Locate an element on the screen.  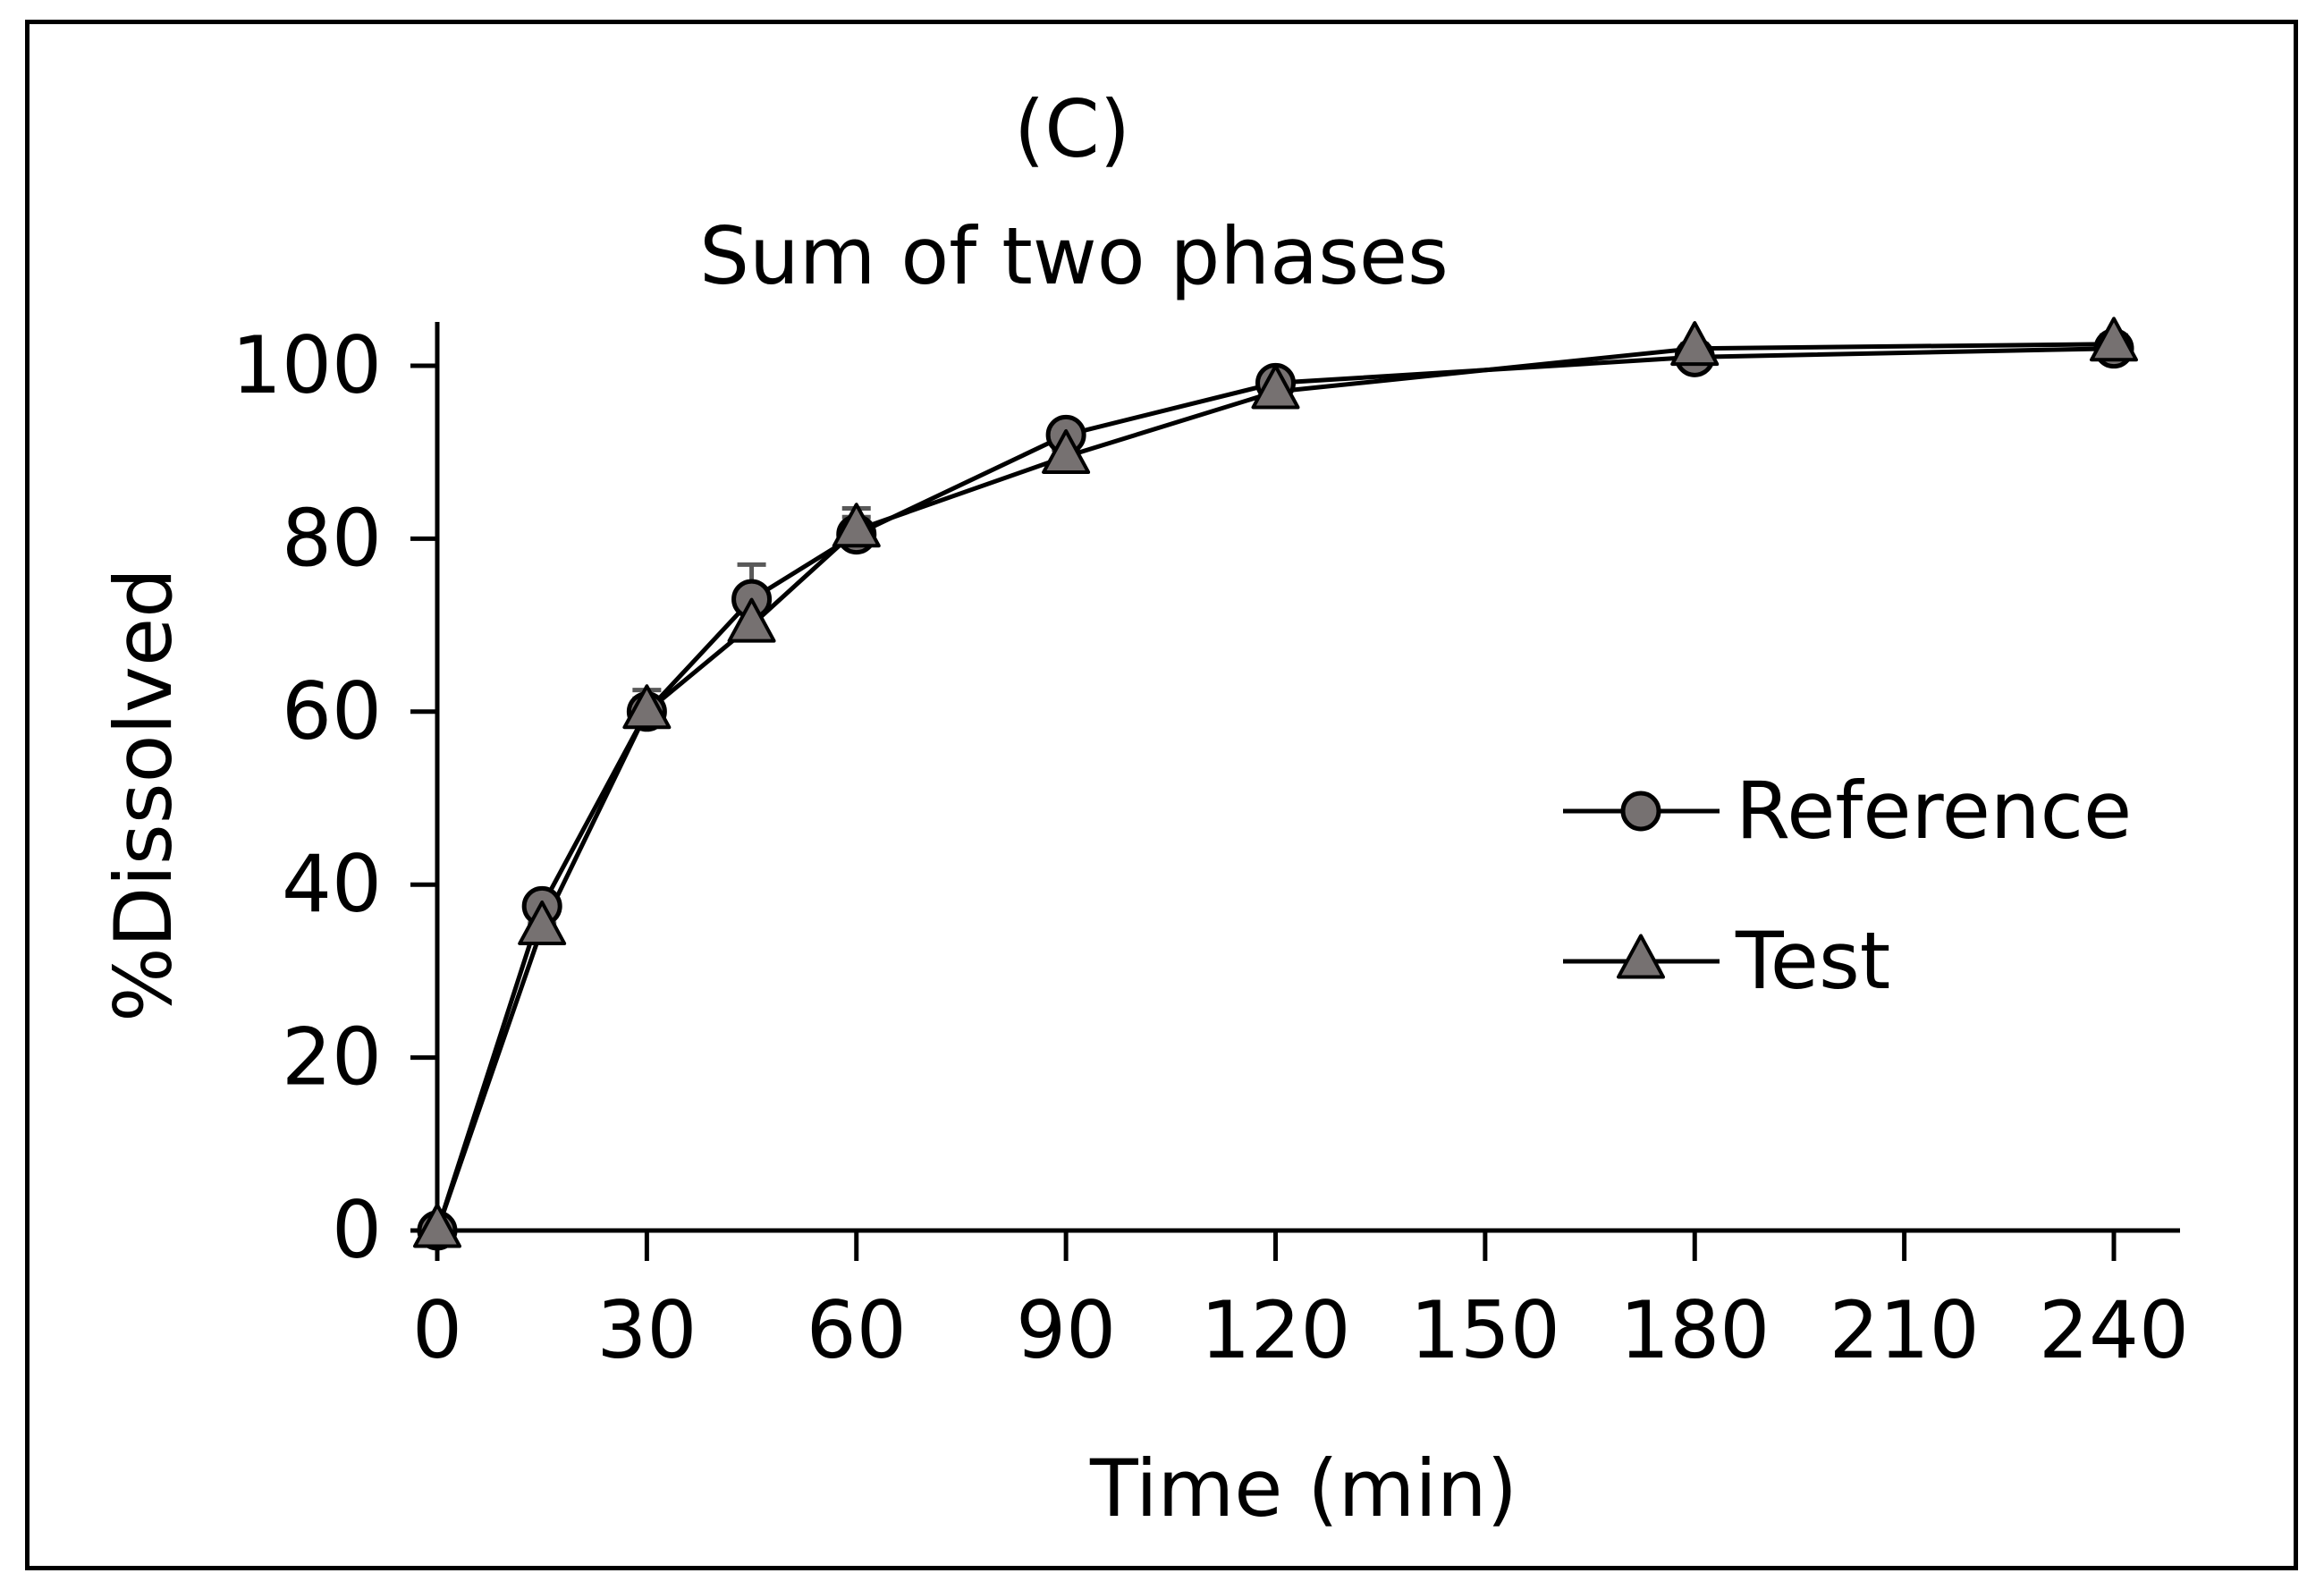
y-tick-label: 40 is located at coordinates (332, 884).